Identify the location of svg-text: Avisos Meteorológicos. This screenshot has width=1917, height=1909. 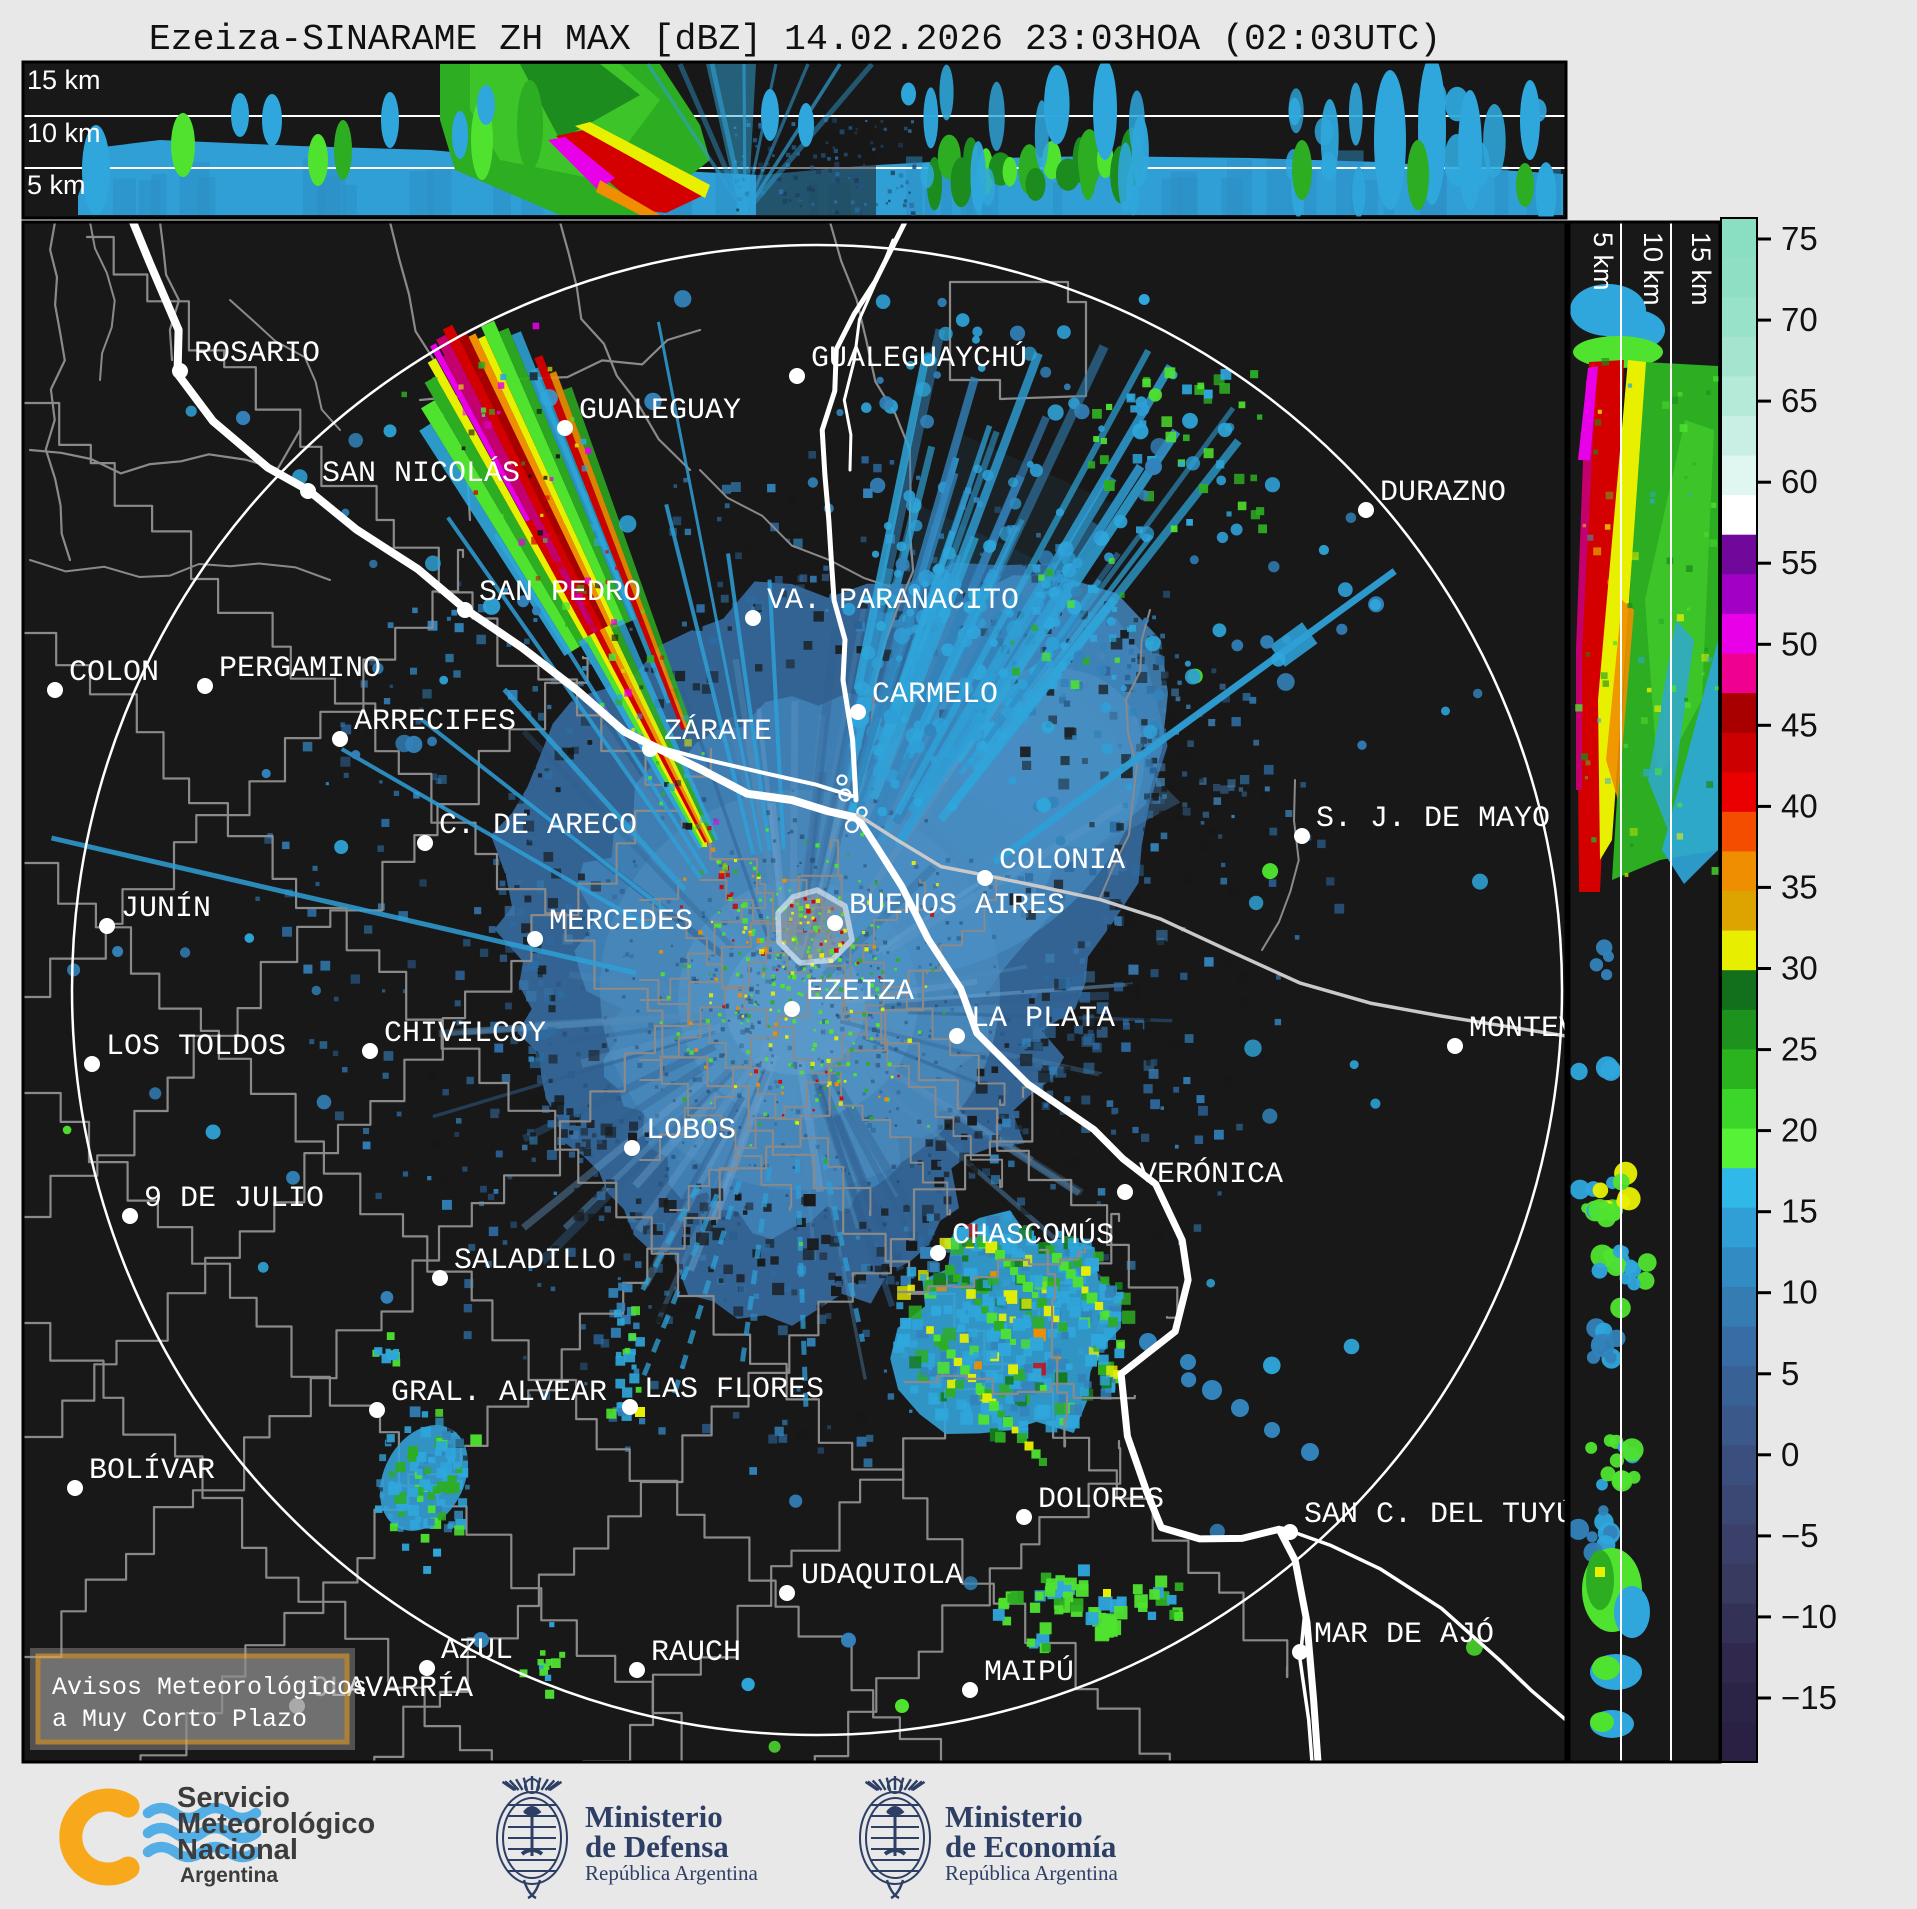
(209, 1687).